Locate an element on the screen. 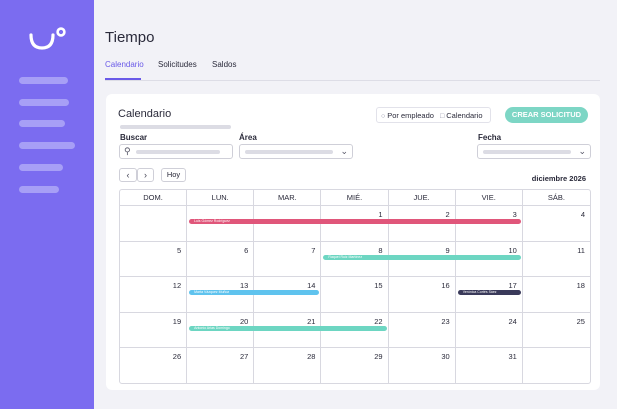 The height and width of the screenshot is (409, 617). day-number: 25 is located at coordinates (580, 321).